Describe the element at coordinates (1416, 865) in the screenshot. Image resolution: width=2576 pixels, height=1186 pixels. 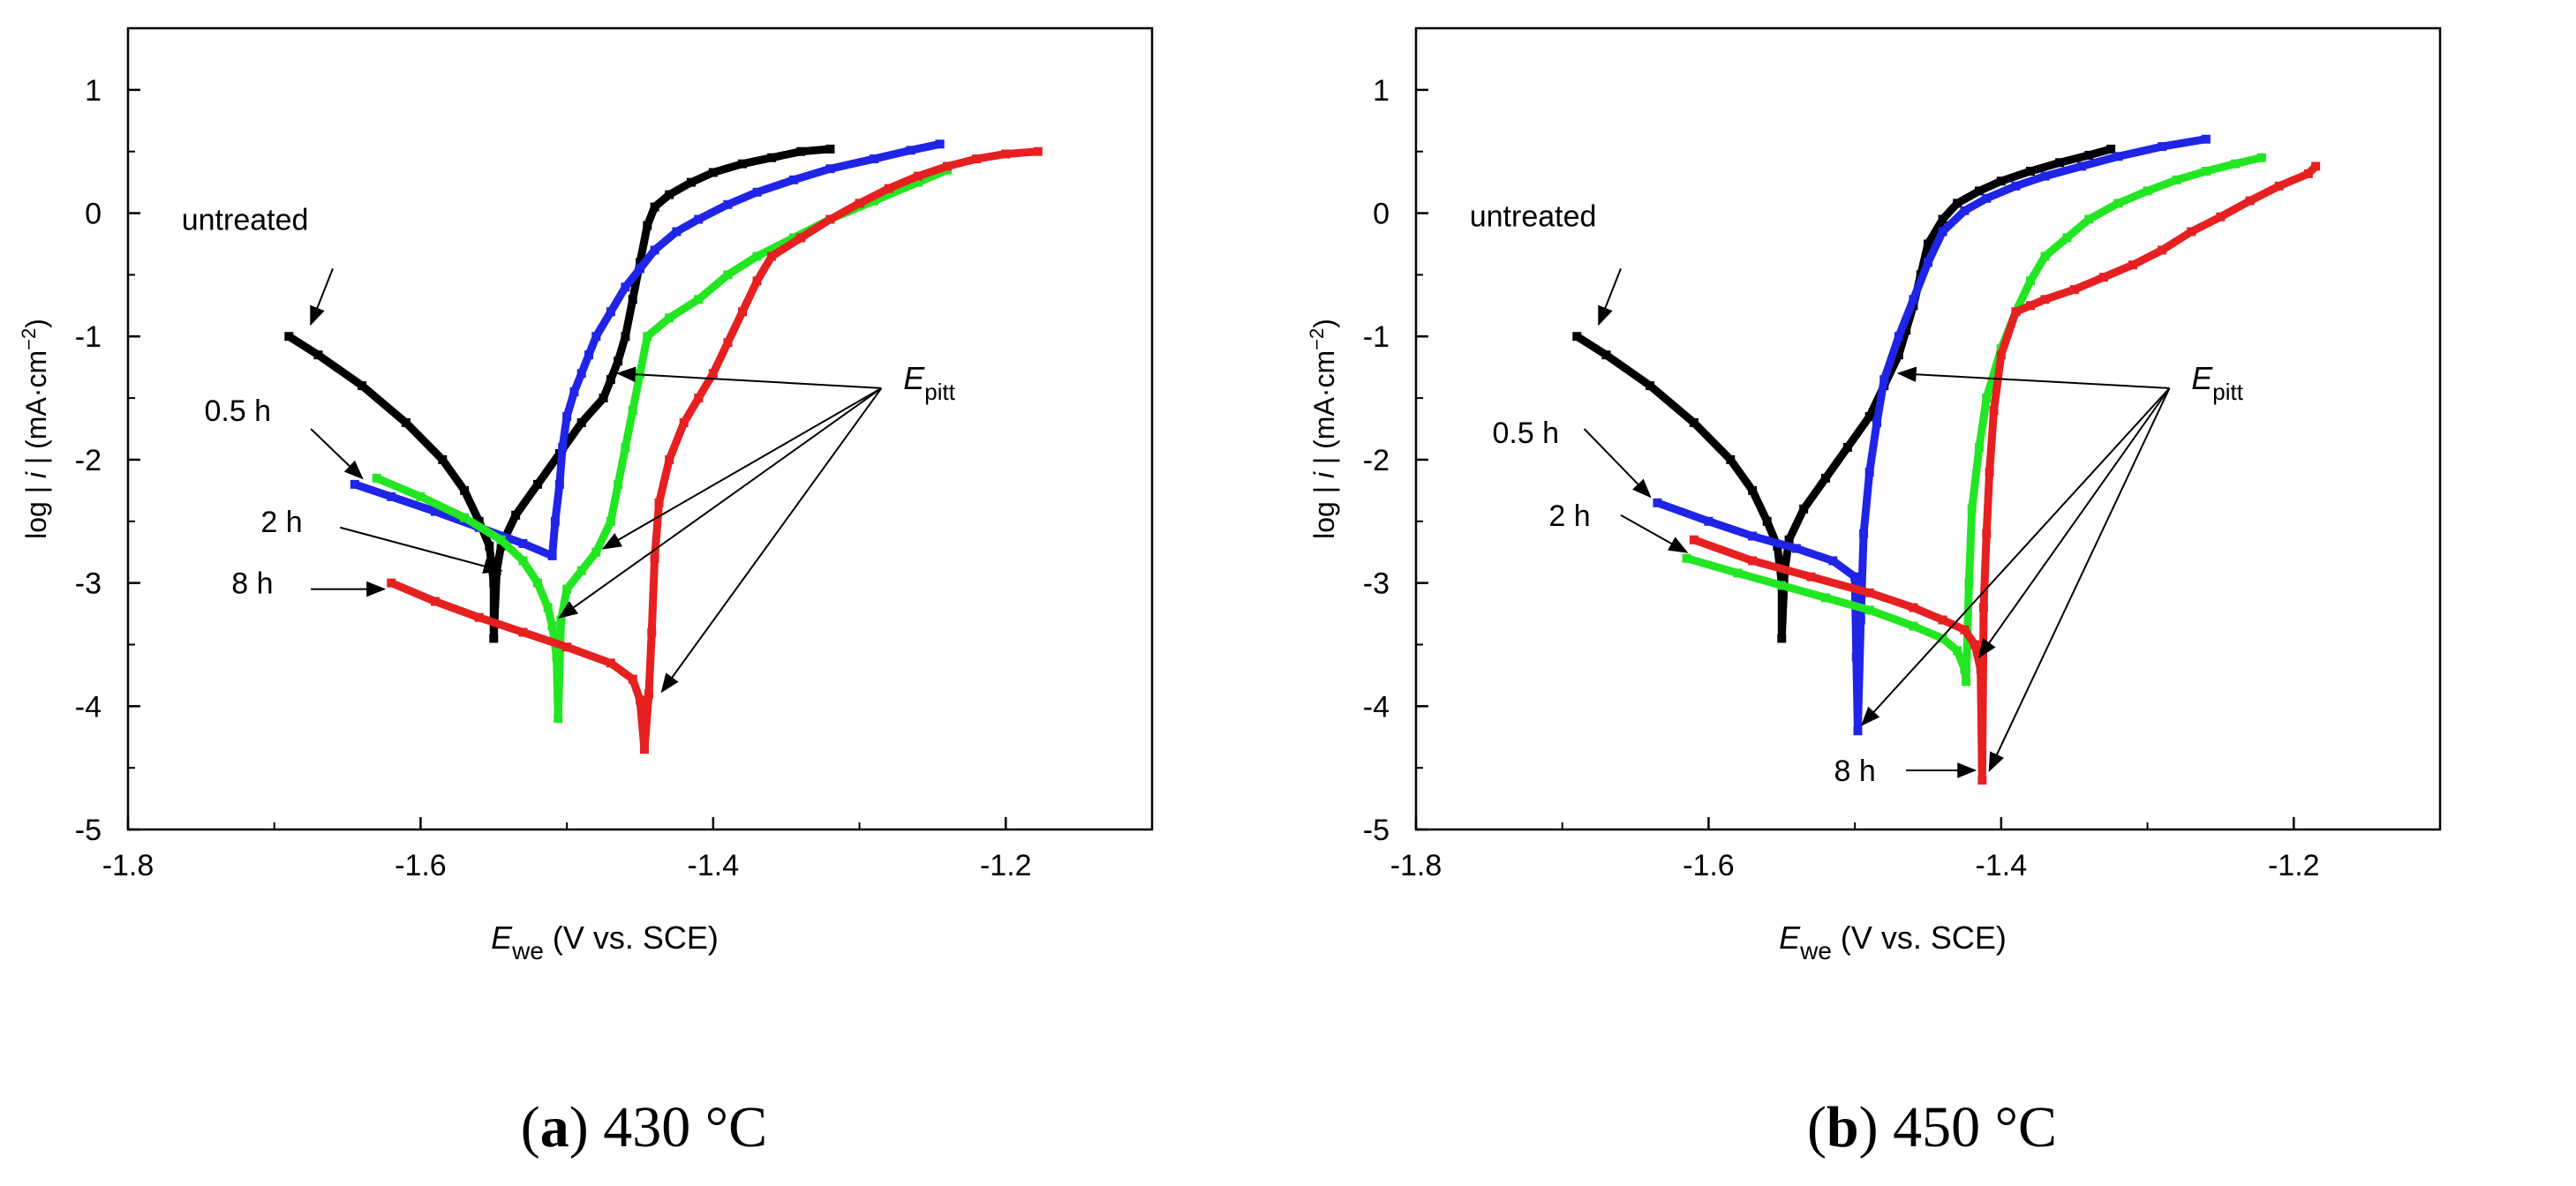
I see `x-tick-label: -1.8` at that location.